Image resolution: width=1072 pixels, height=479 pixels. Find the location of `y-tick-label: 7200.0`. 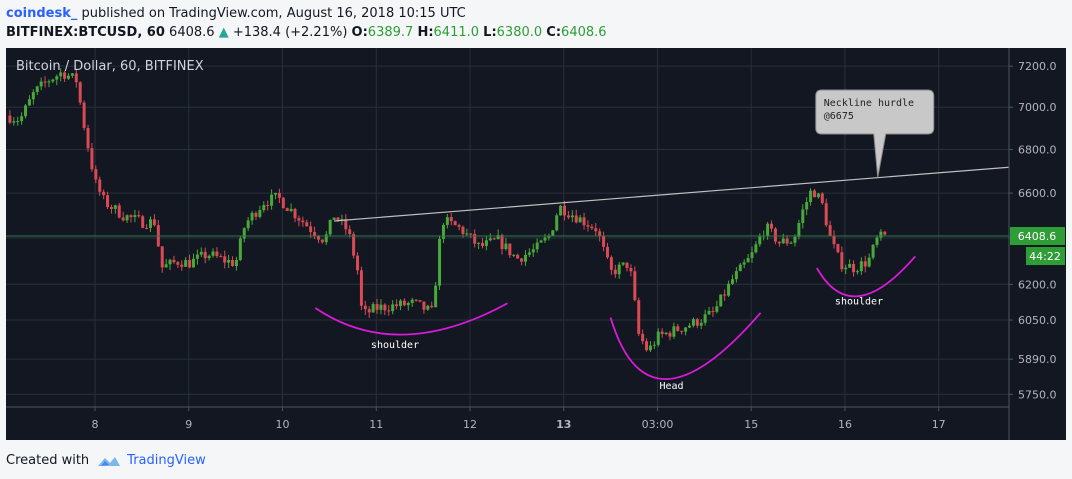

y-tick-label: 7200.0 is located at coordinates (1037, 66).